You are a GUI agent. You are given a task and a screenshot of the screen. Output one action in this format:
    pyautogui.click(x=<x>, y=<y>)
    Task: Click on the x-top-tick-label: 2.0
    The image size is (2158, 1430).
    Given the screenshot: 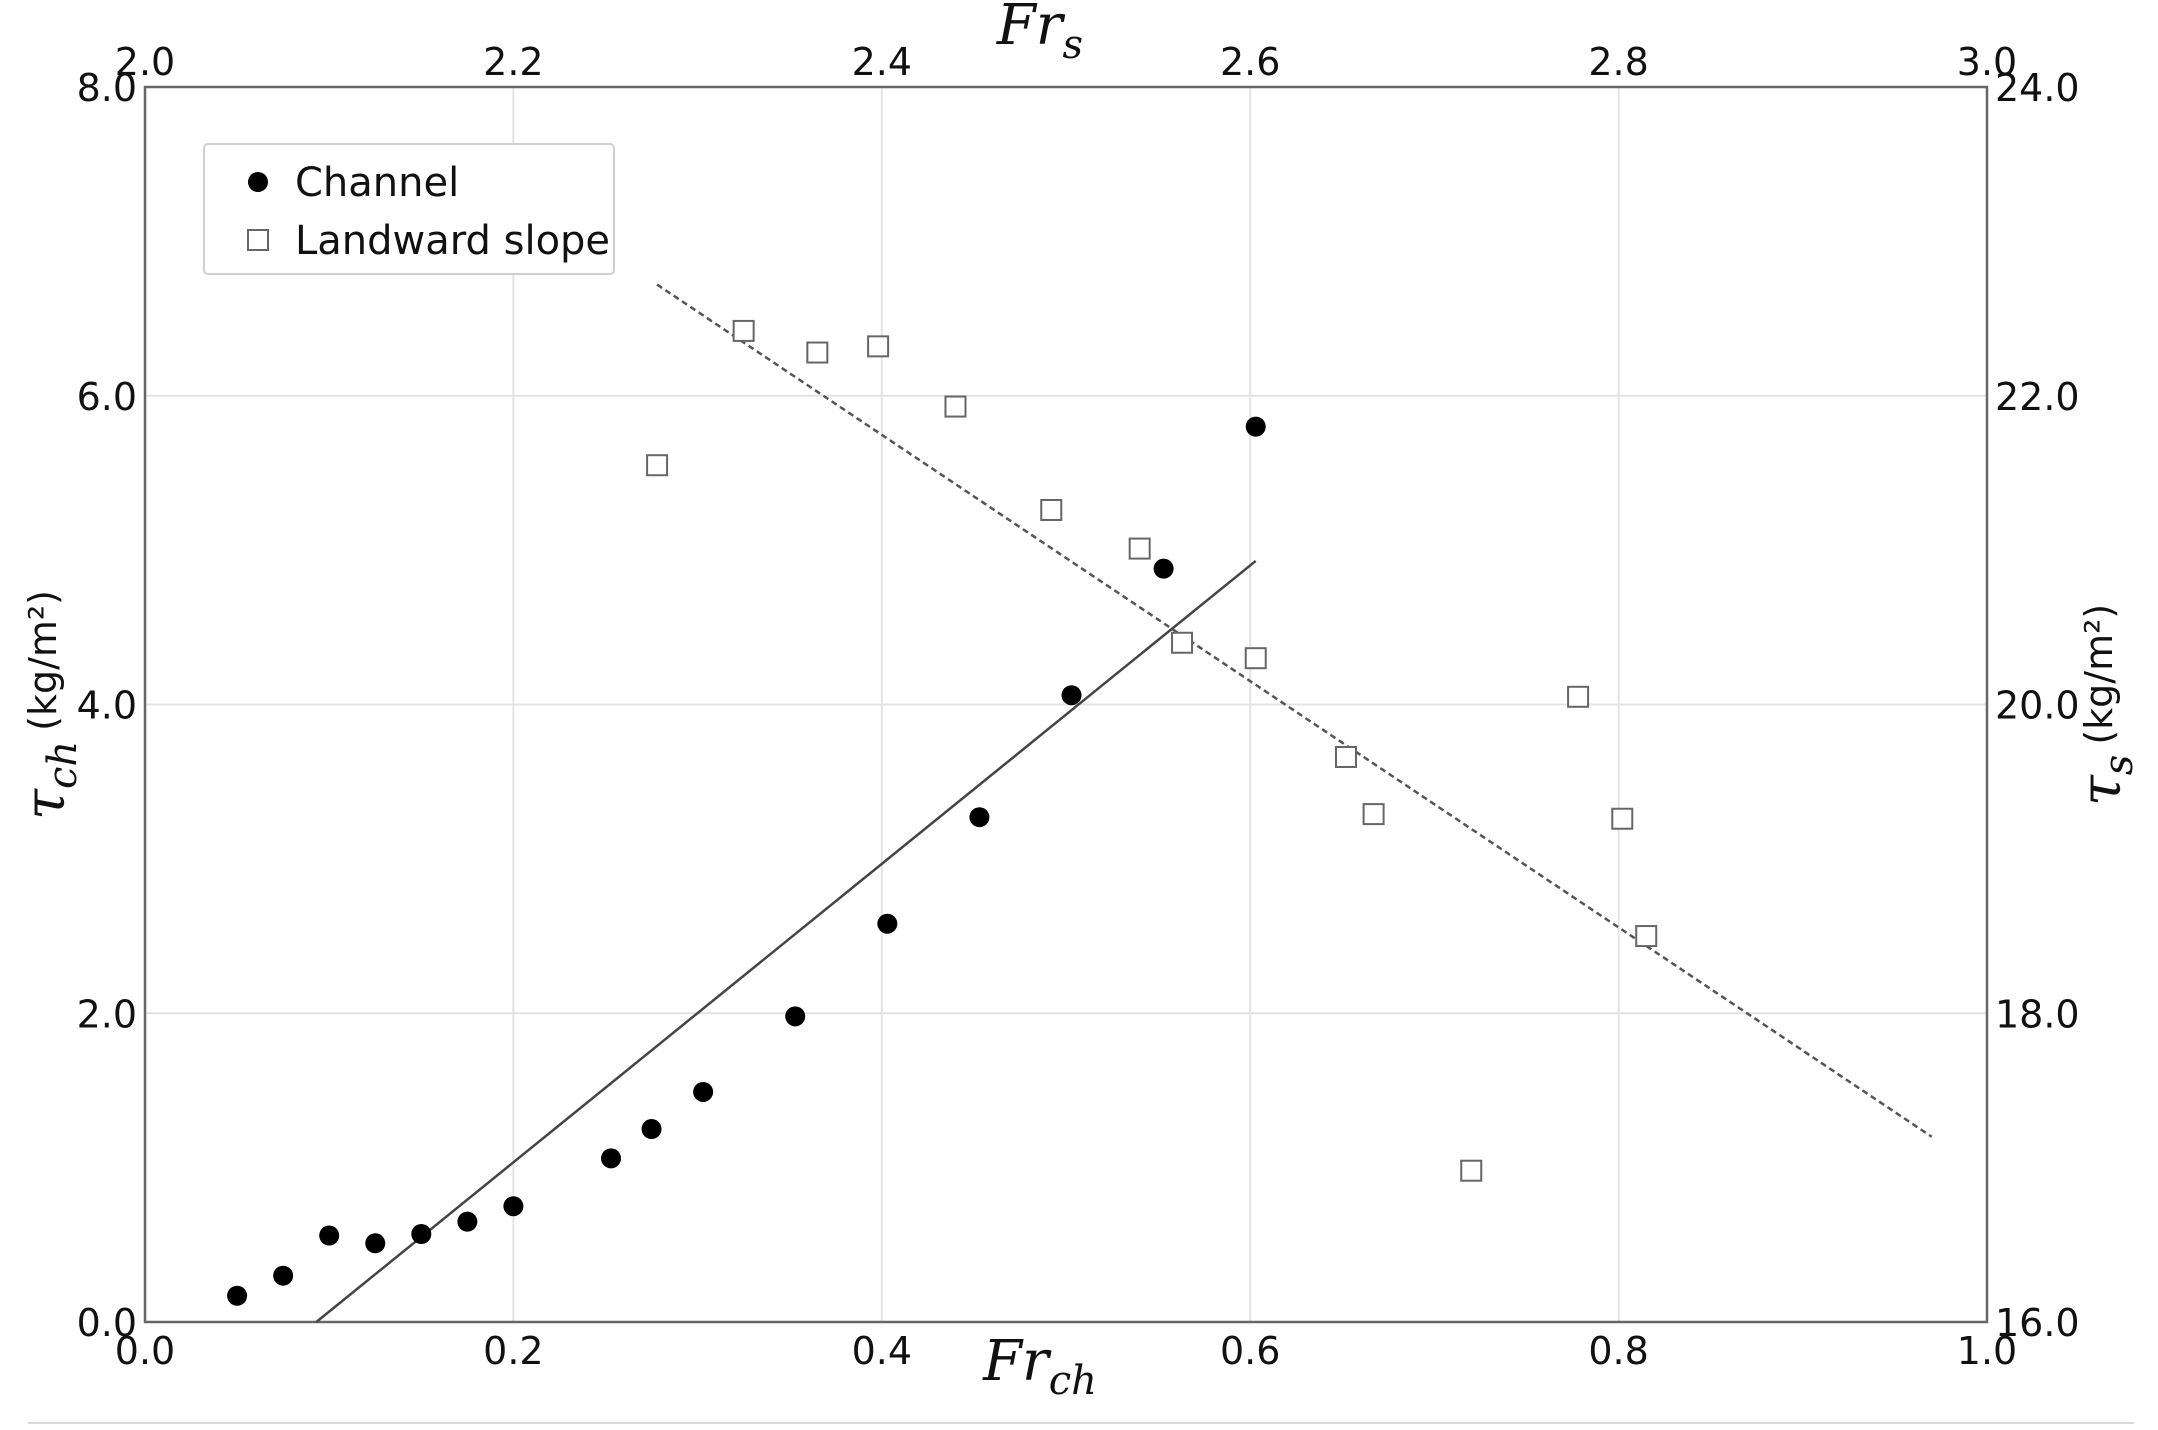 What is the action you would take?
    pyautogui.click(x=145, y=62)
    